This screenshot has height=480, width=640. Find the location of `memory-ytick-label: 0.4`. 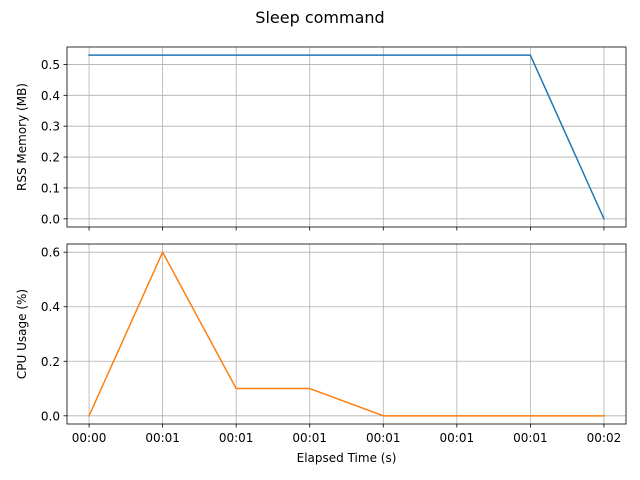

memory-ytick-label: 0.4 is located at coordinates (50, 96).